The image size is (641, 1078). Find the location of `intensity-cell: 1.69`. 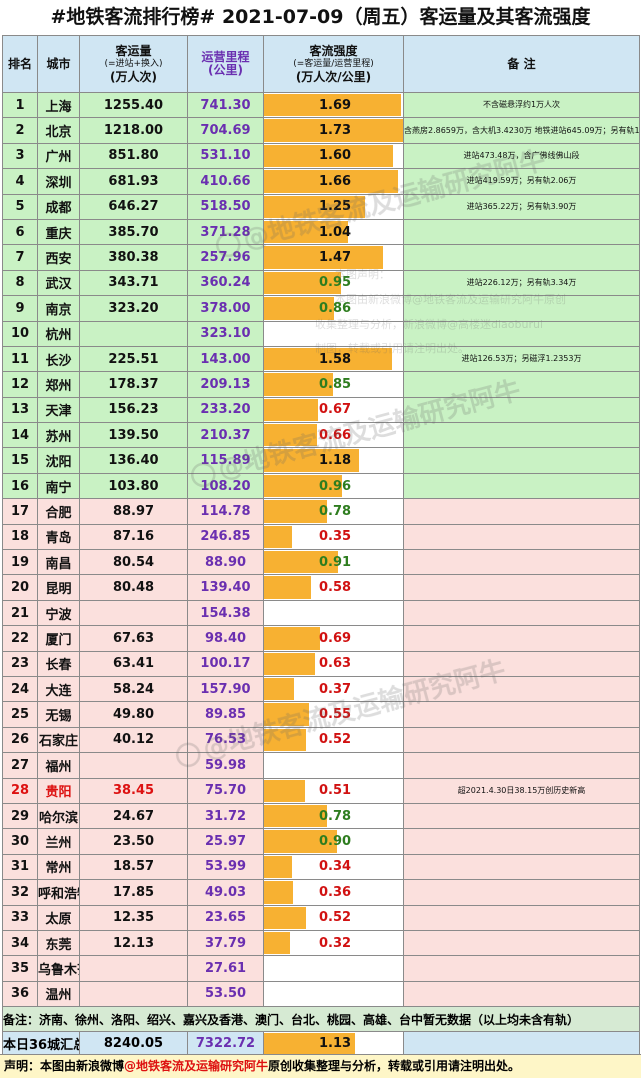

intensity-cell: 1.69 is located at coordinates (333, 105).